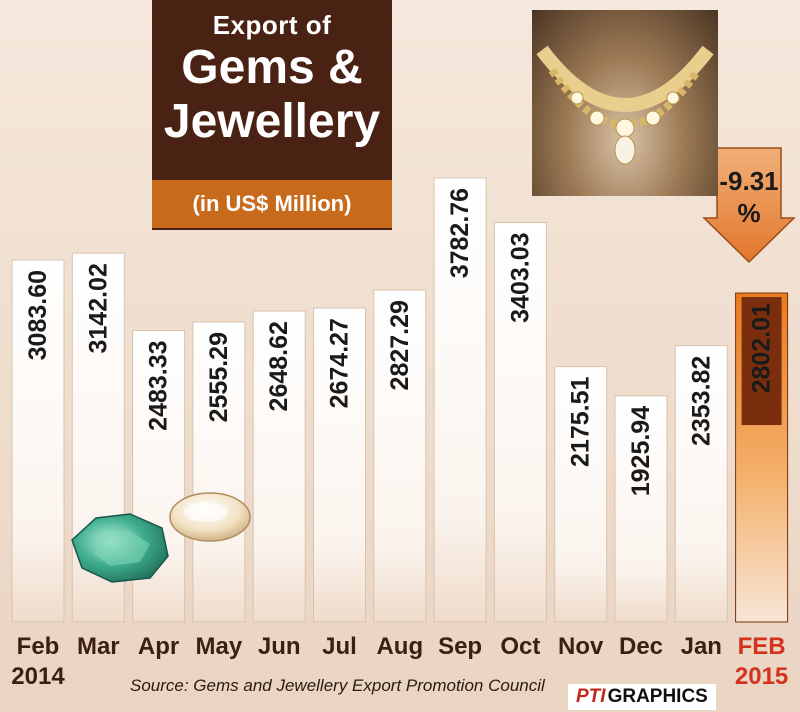 The height and width of the screenshot is (712, 800). Describe the element at coordinates (158, 646) in the screenshot. I see `x-tick-label-2: Apr` at that location.